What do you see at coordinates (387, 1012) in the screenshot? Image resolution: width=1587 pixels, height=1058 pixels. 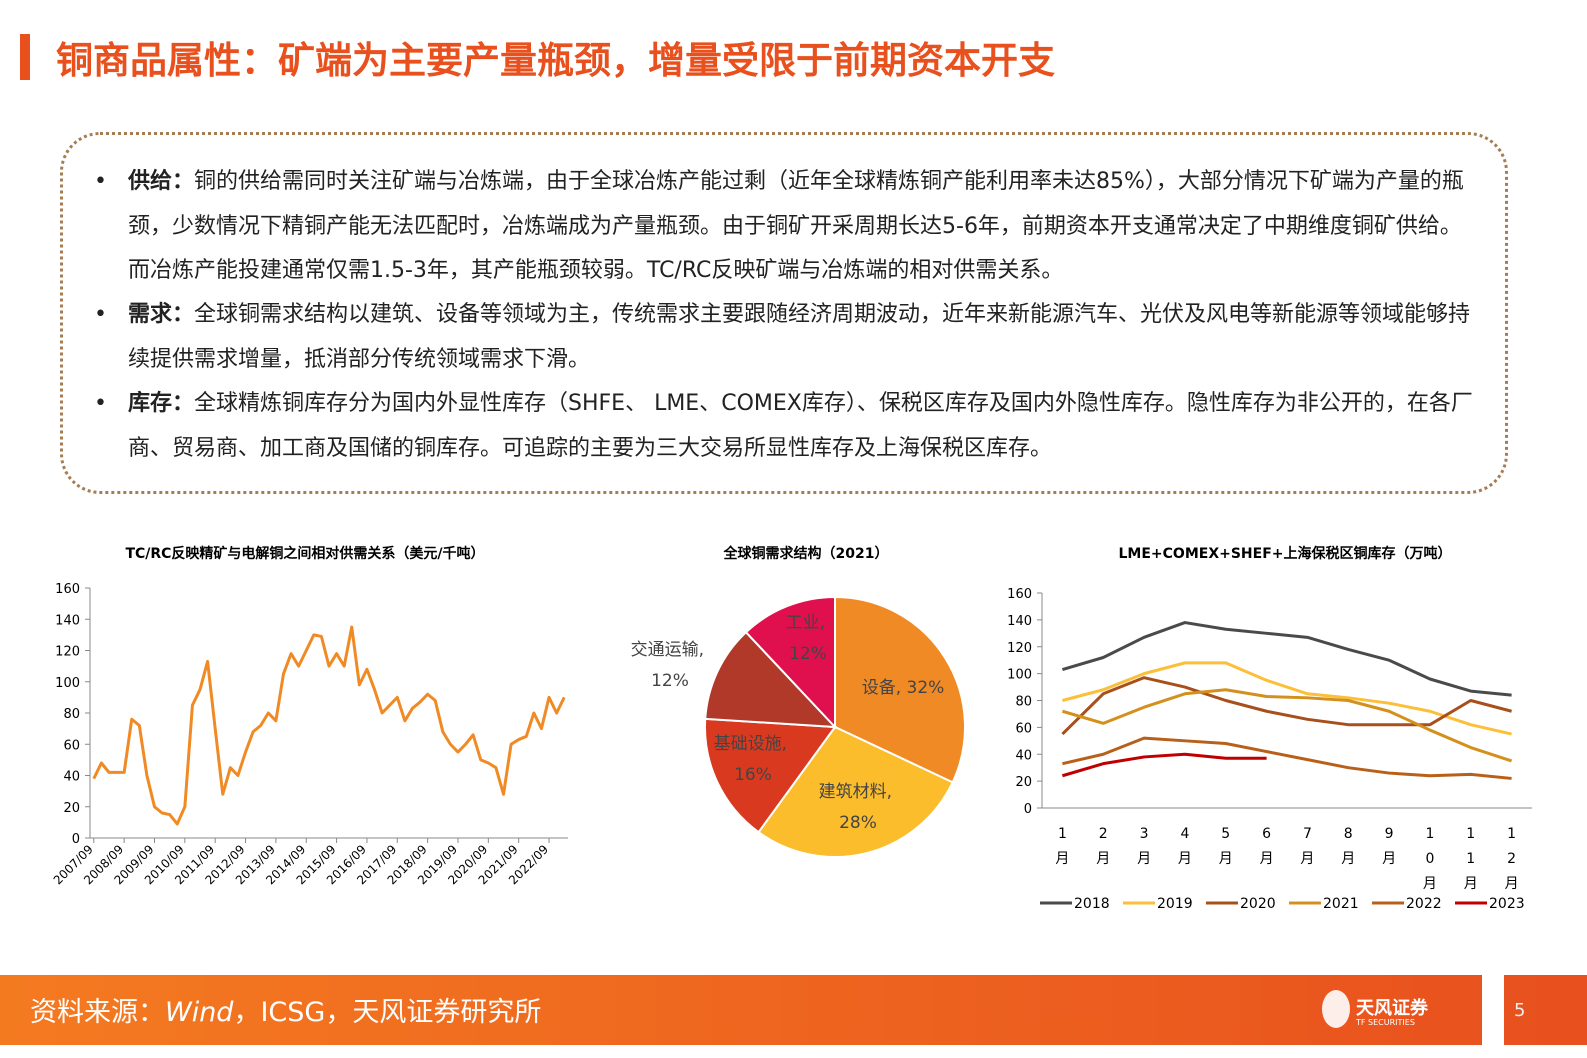 I see `source-rest: ，ICSG，天风证券研究所` at bounding box center [387, 1012].